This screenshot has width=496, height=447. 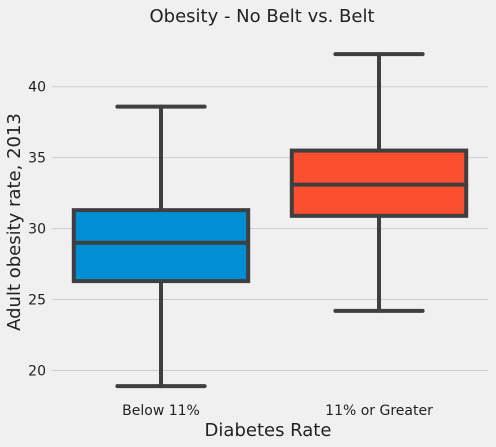 I want to click on iqr-box, so click(x=161, y=246).